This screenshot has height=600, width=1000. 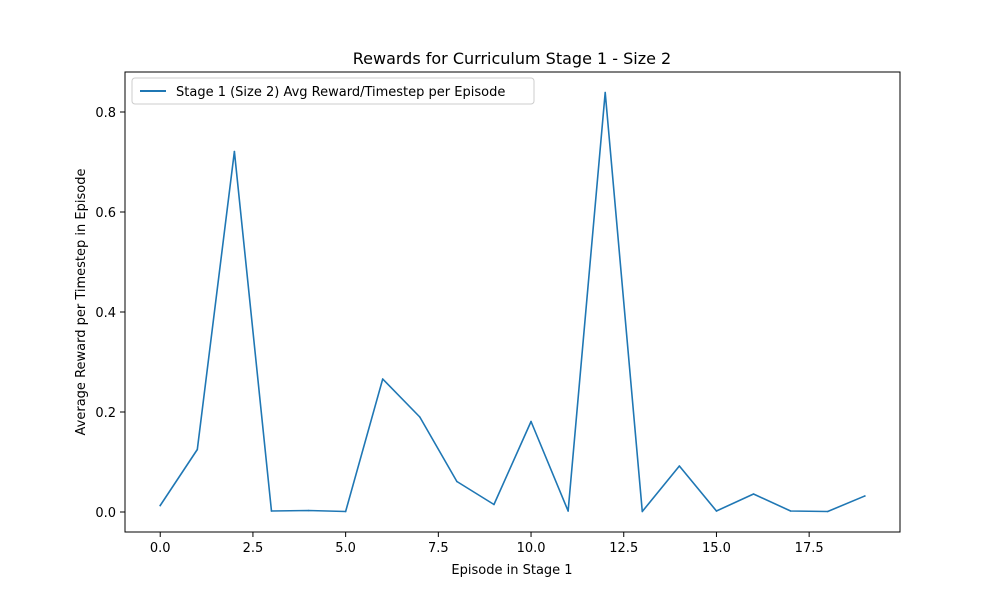 I want to click on y-axis-label: Average Reward per Timestep in Episode, so click(x=81, y=302).